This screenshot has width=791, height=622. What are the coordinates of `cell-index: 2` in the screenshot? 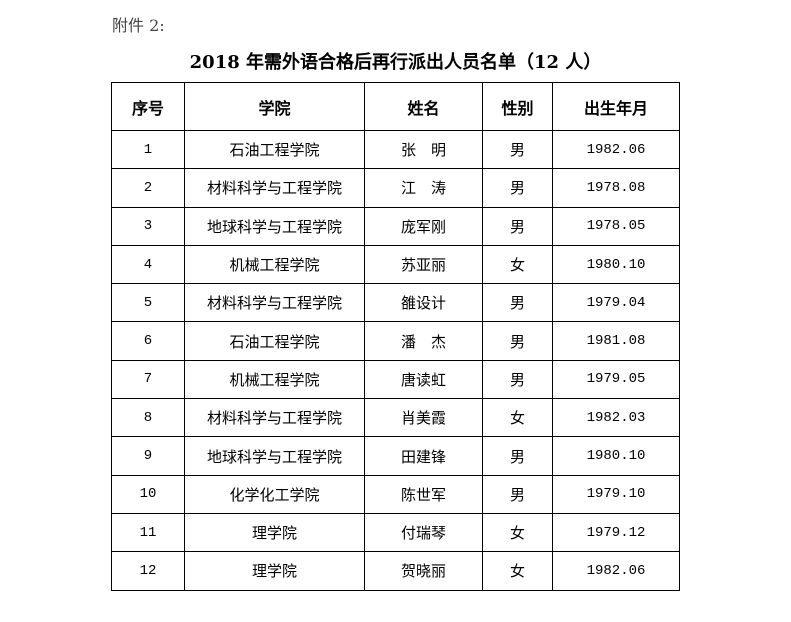 It's located at (148, 188).